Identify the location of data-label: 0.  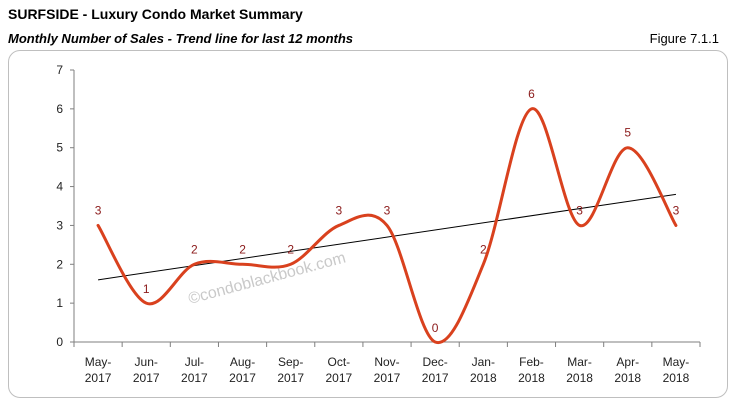
(435, 328).